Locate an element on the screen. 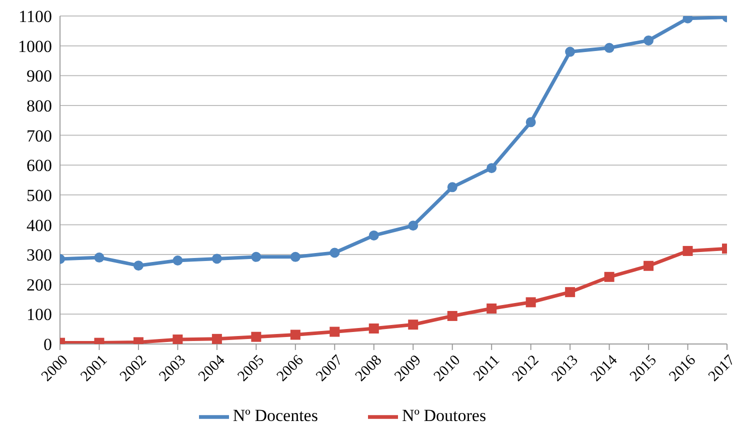  x-tick-label: 2011 is located at coordinates (486, 368).